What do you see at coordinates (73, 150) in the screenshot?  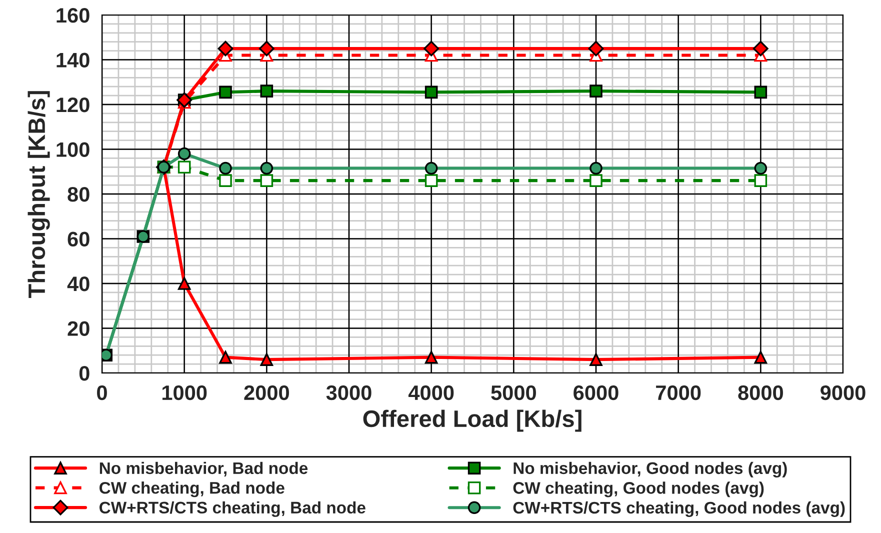 I see `y-tick-label: 100` at bounding box center [73, 150].